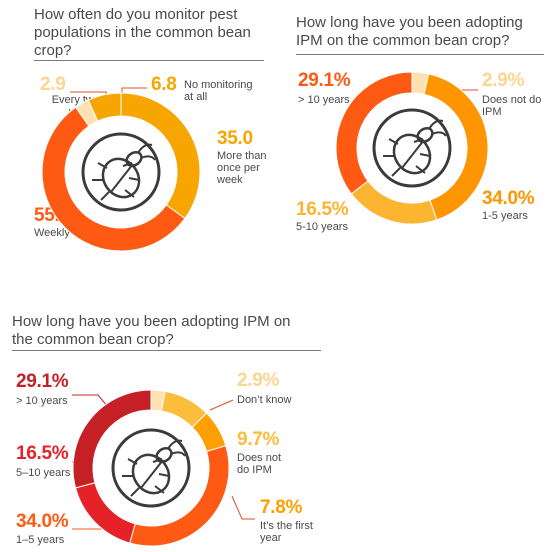 This screenshot has width=550, height=552. I want to click on chart3-title-rule, so click(166, 350).